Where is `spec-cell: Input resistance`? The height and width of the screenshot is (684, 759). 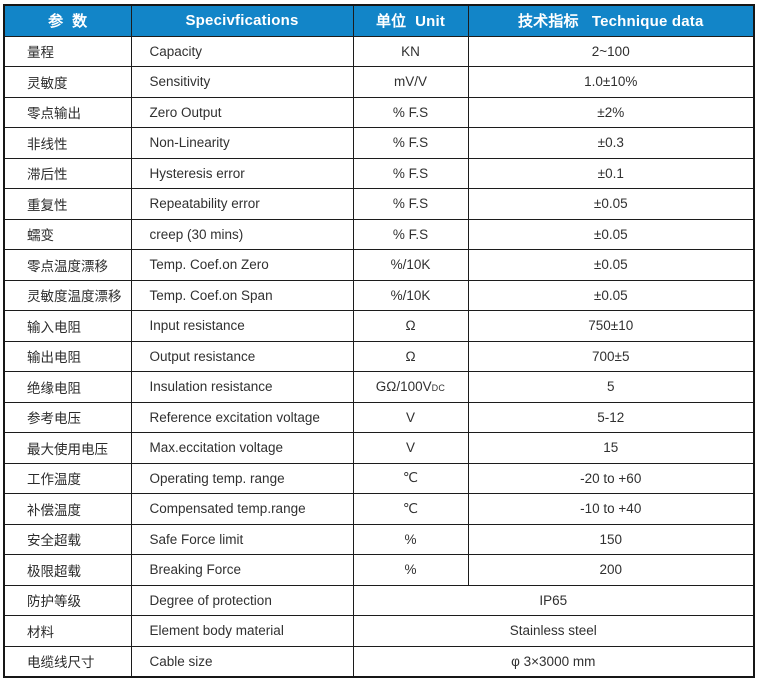 spec-cell: Input resistance is located at coordinates (242, 326).